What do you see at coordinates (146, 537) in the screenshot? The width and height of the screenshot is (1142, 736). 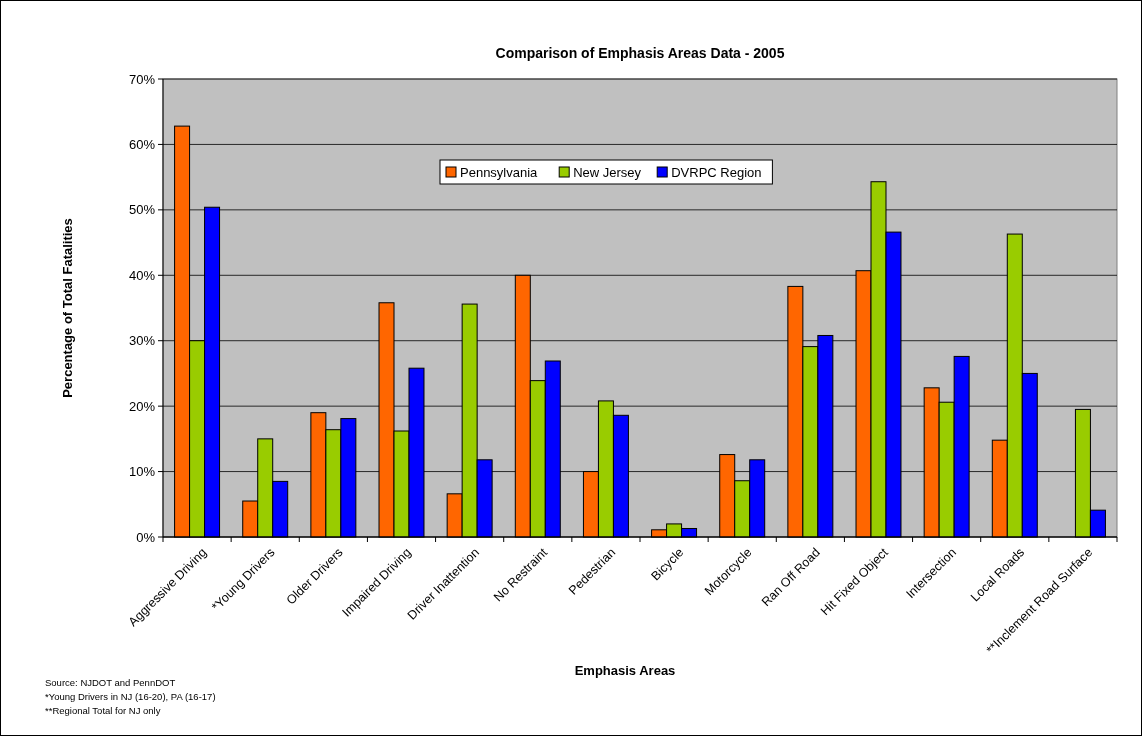 I see `y-tick-label: 0%` at bounding box center [146, 537].